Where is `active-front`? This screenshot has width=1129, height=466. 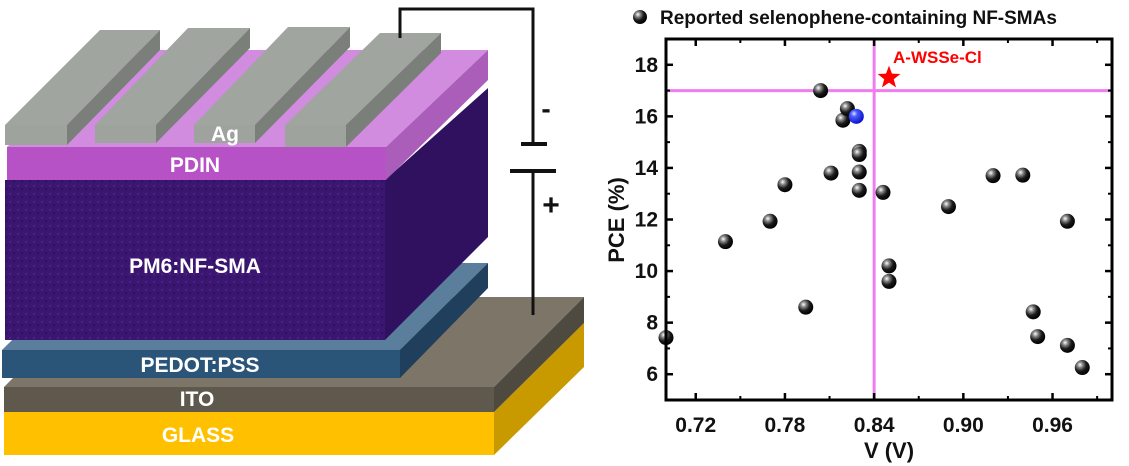 active-front is located at coordinates (195, 260).